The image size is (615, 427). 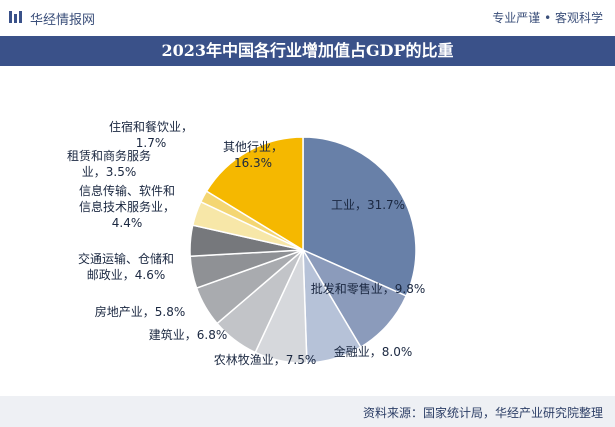 What do you see at coordinates (151, 134) in the screenshot?
I see `pie-slice-label: 住宿和餐饮业， 1.7%` at bounding box center [151, 134].